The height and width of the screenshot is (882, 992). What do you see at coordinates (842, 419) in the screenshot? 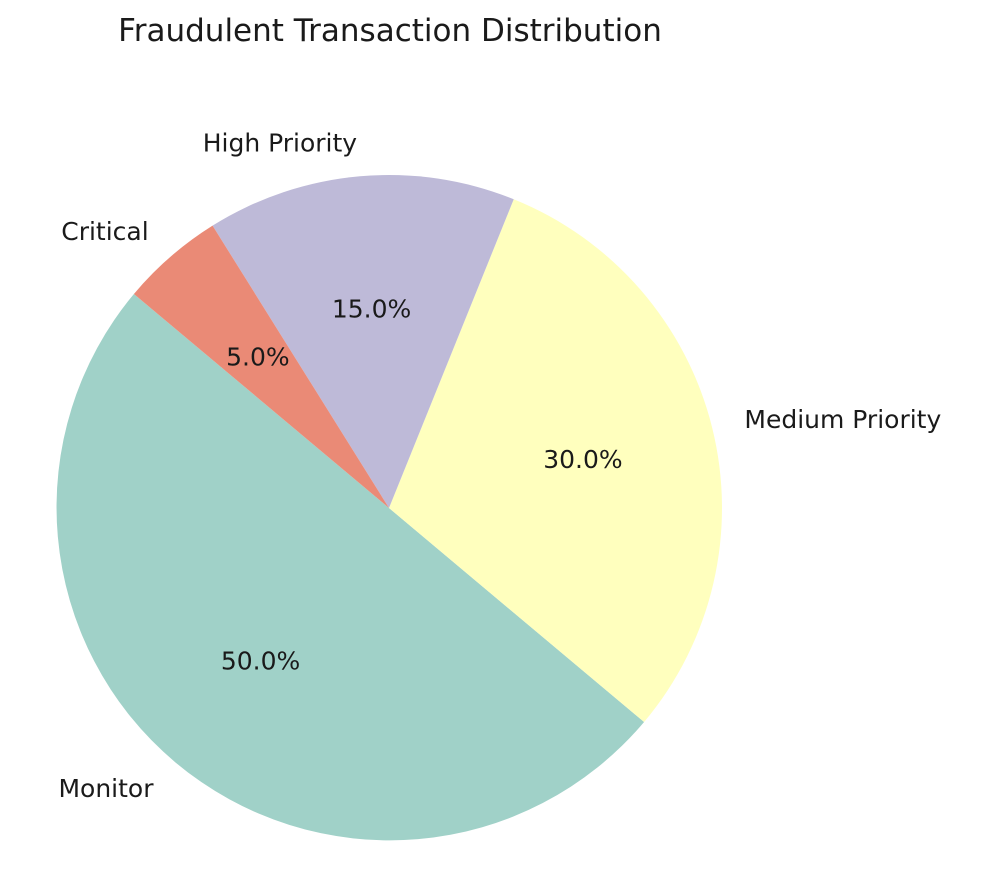
I see `slice-label-medium-priority: Medium Priority` at bounding box center [842, 419].